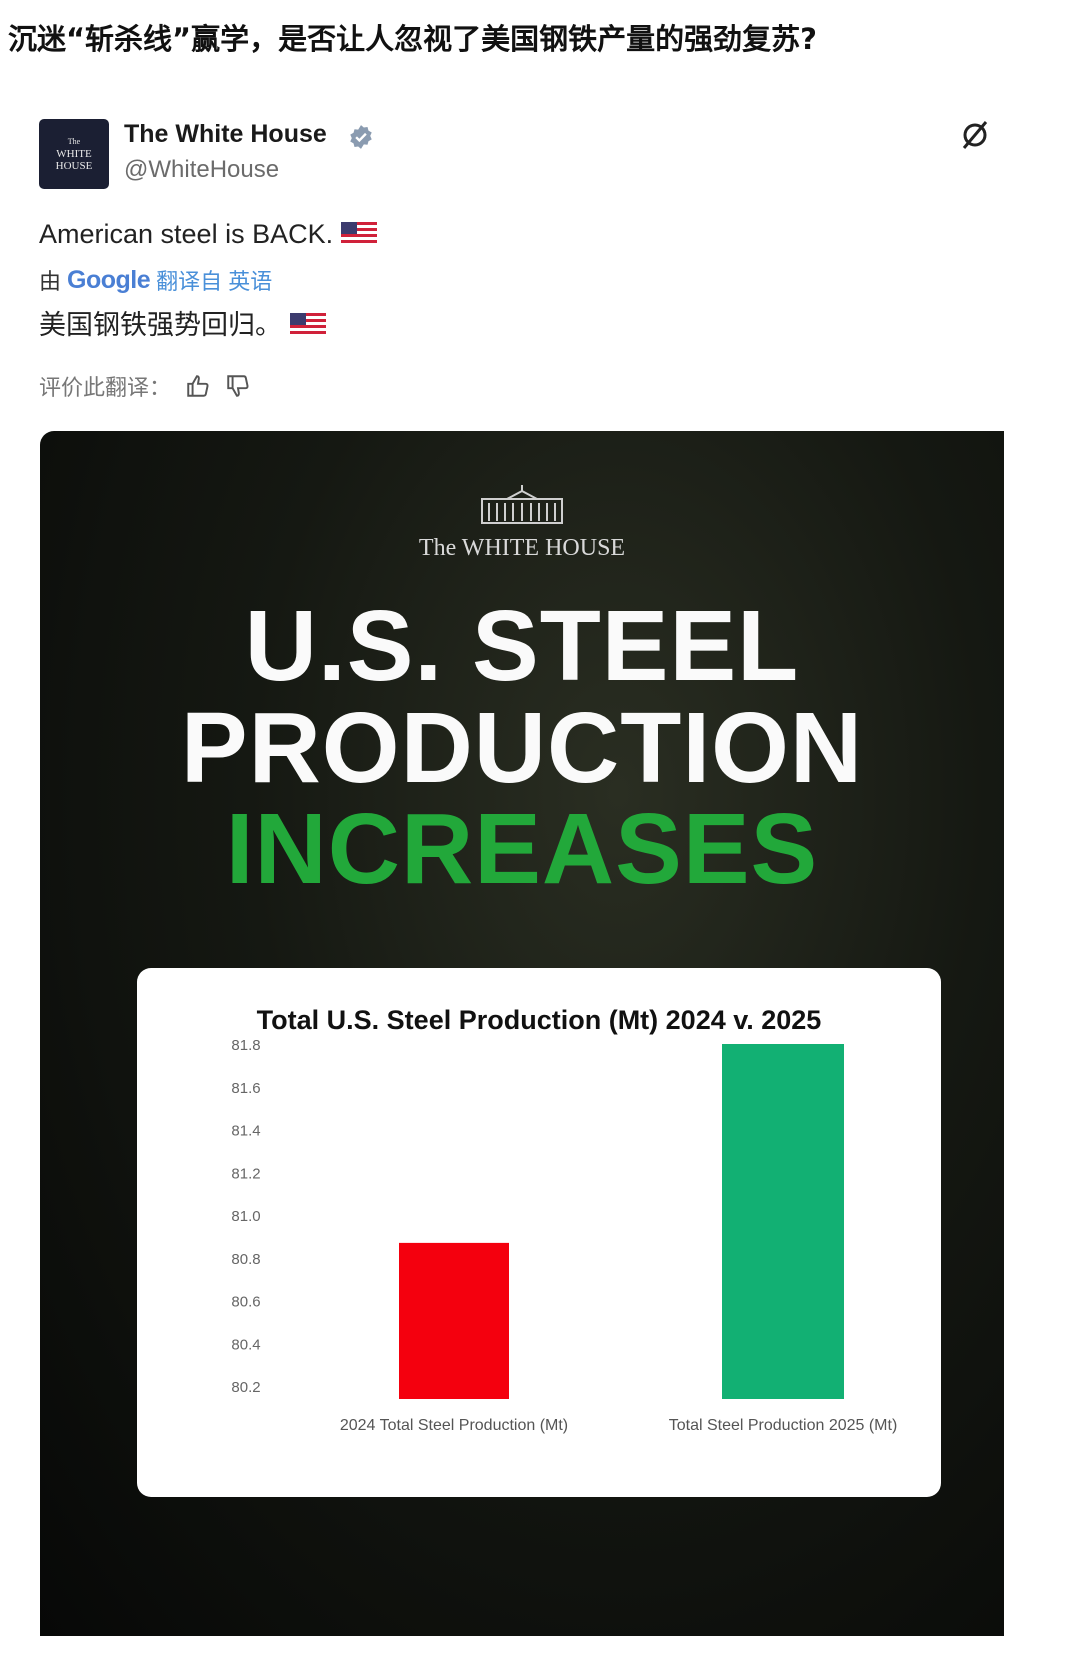  I want to click on tweet-text-content: American steel is BACK., so click(186, 234).